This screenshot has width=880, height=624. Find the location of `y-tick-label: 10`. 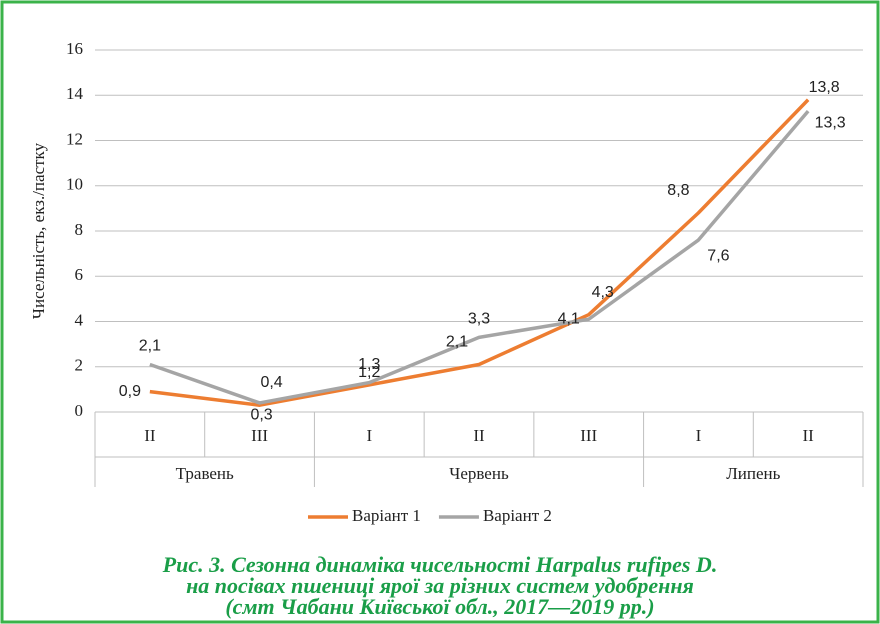

y-tick-label: 10 is located at coordinates (74, 184).